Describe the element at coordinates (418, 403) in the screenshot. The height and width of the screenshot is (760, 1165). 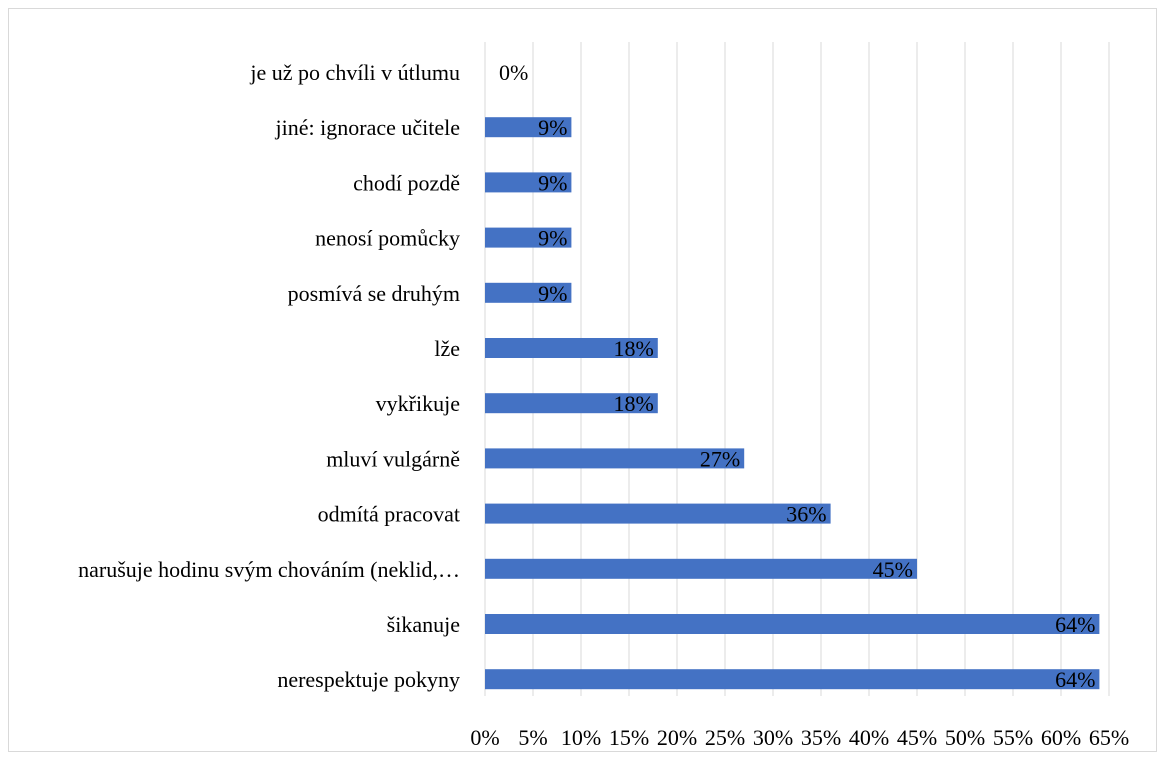
I see `category-label: vykřikuje` at that location.